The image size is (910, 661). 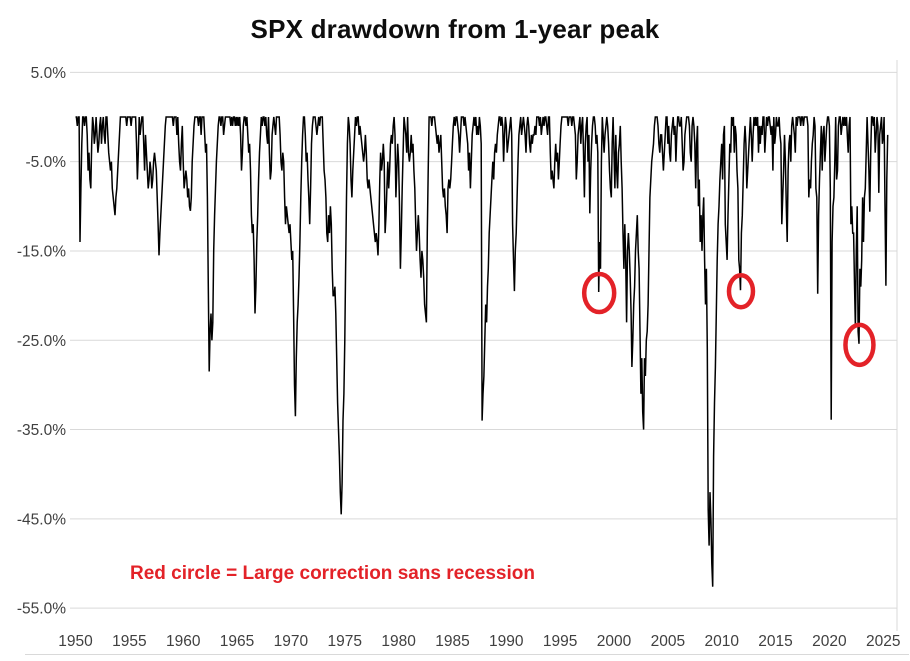 I want to click on x-axis-tick-label: 1965, so click(x=237, y=641).